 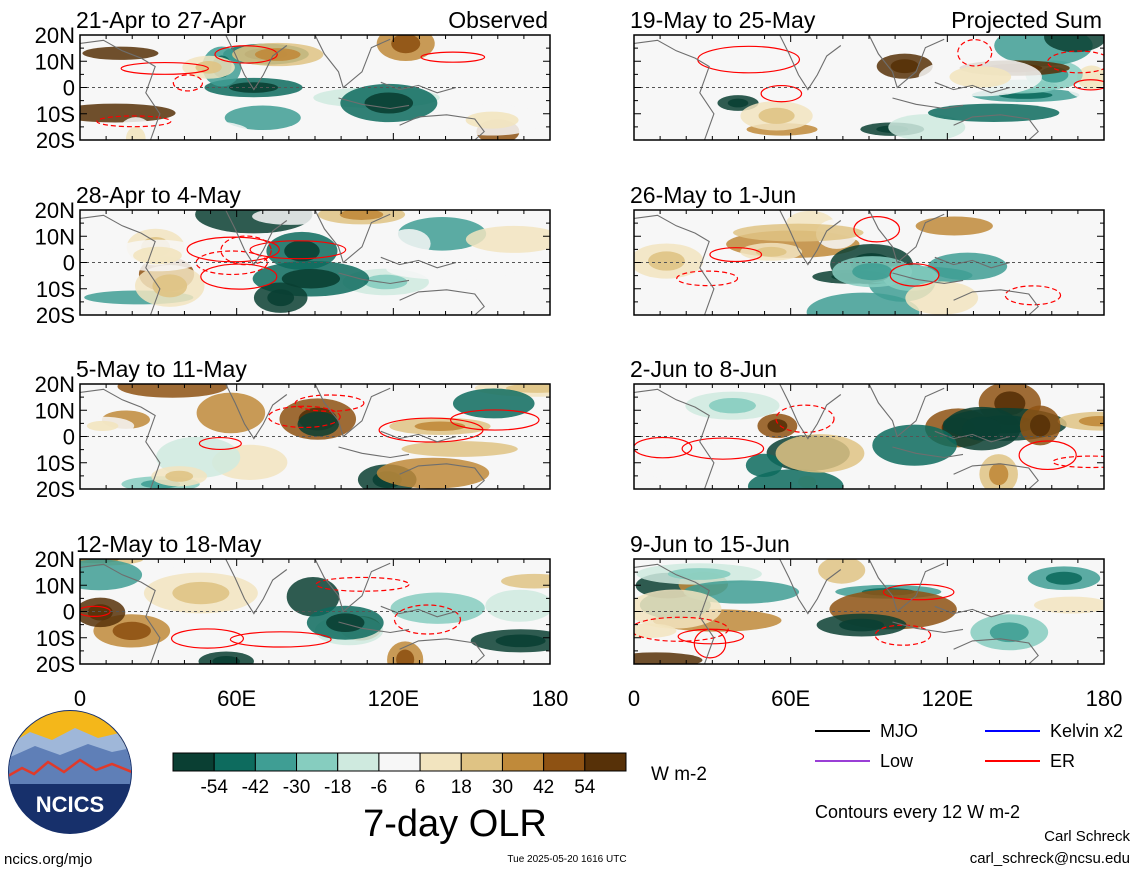 I want to click on map-panel: 9-Jun to 15-Jun, so click(x=867, y=598).